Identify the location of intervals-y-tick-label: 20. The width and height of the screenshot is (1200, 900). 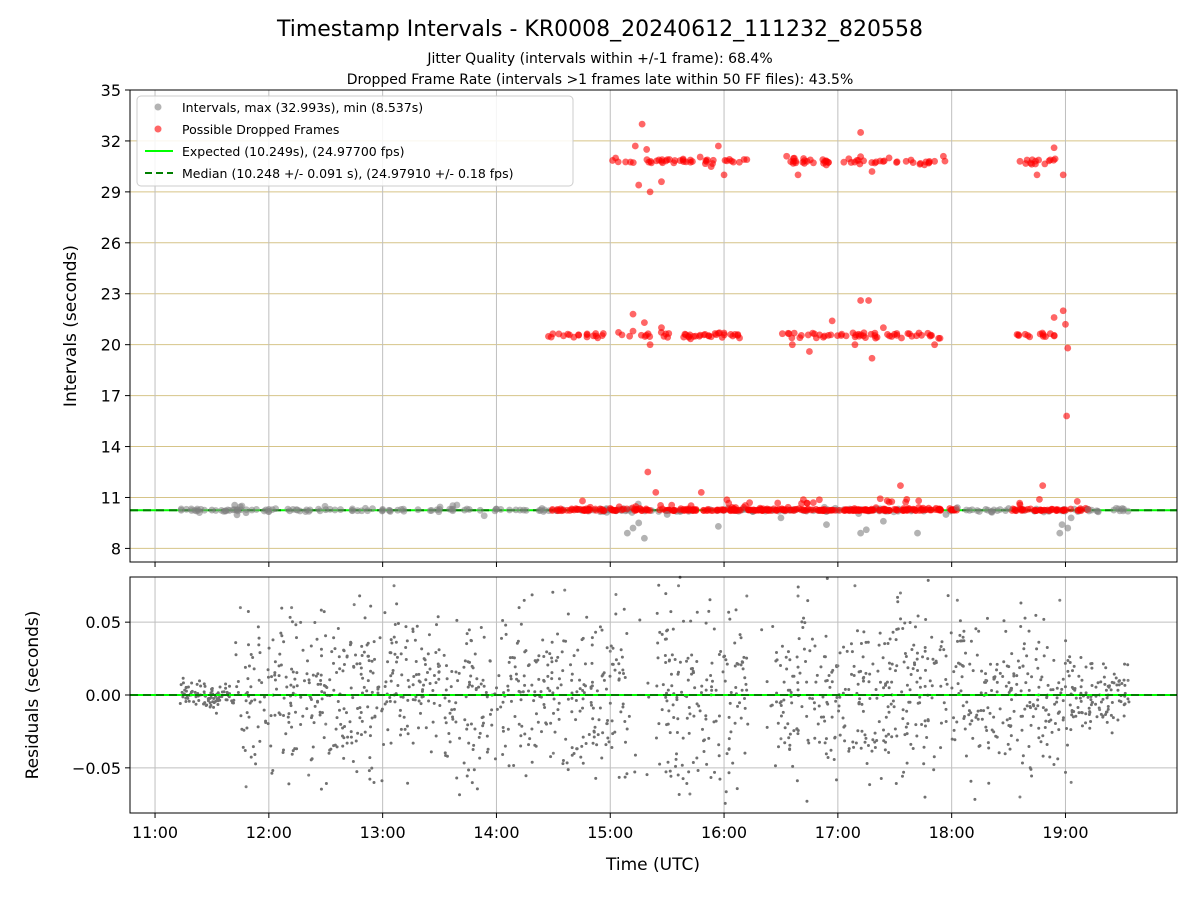
(111, 345).